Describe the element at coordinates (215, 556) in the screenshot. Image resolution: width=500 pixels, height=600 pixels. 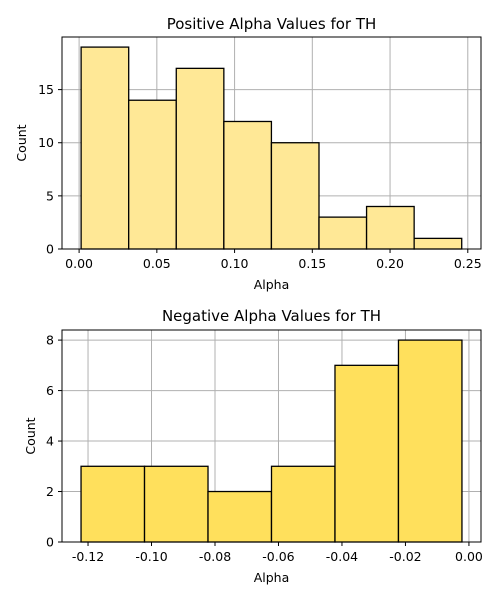
I see `negative-x-tick-label: -0.08` at that location.